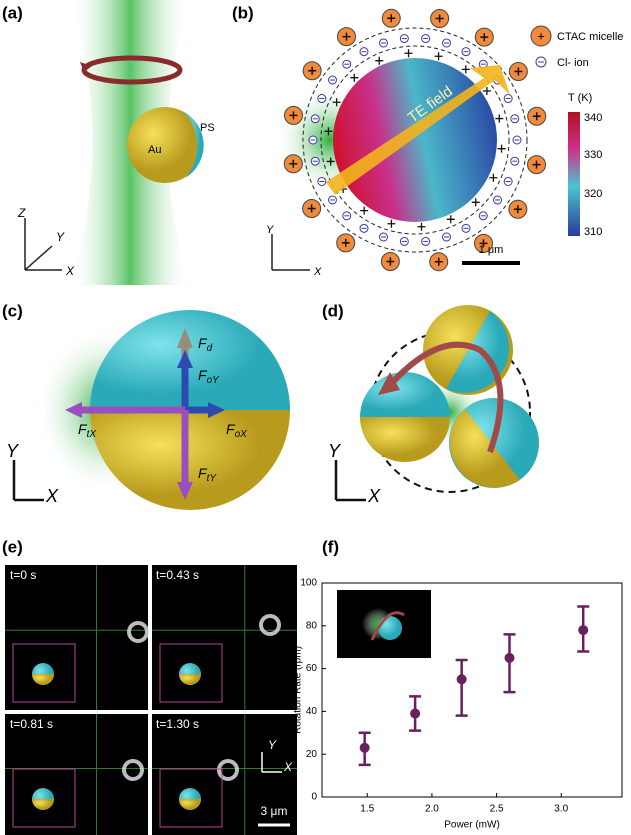  Describe the element at coordinates (308, 583) in the screenshot. I see `y-tick-label: 100` at that location.